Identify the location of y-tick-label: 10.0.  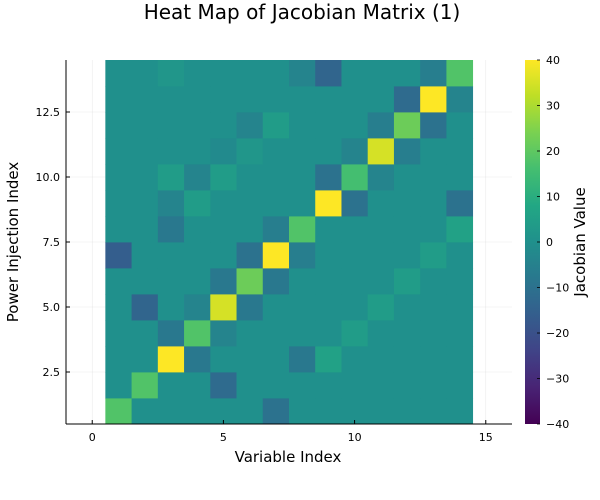
(48, 177).